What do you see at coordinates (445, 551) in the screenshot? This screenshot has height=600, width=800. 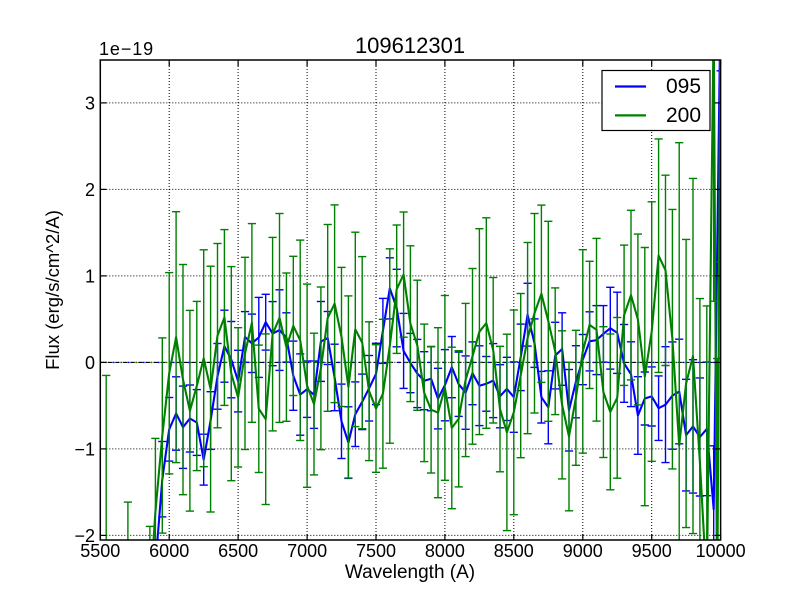 I see `svg-text: 8000` at bounding box center [445, 551].